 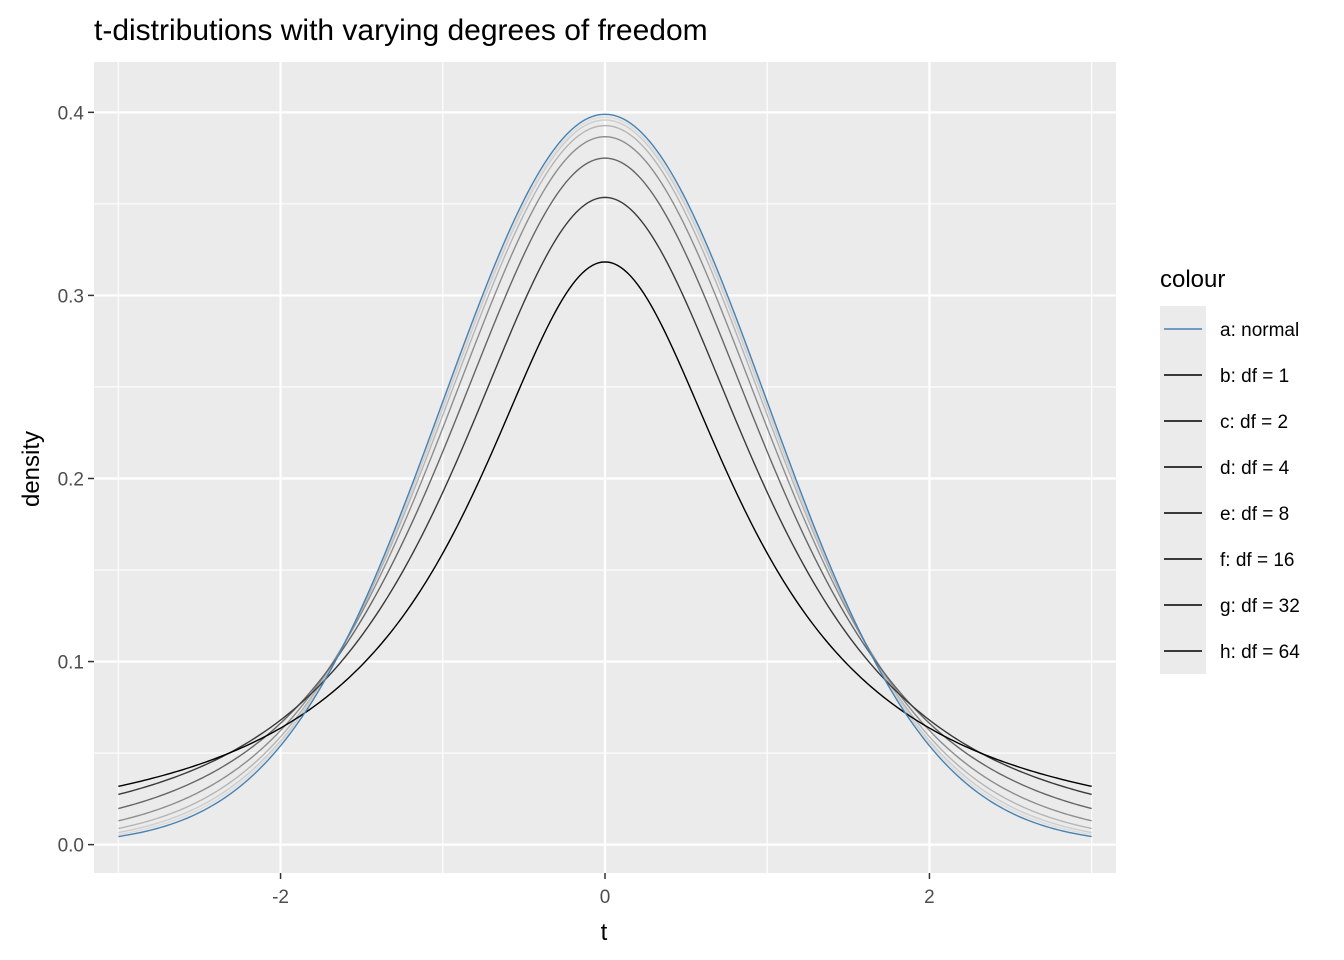 I want to click on legend-title: colour, so click(x=1192, y=279).